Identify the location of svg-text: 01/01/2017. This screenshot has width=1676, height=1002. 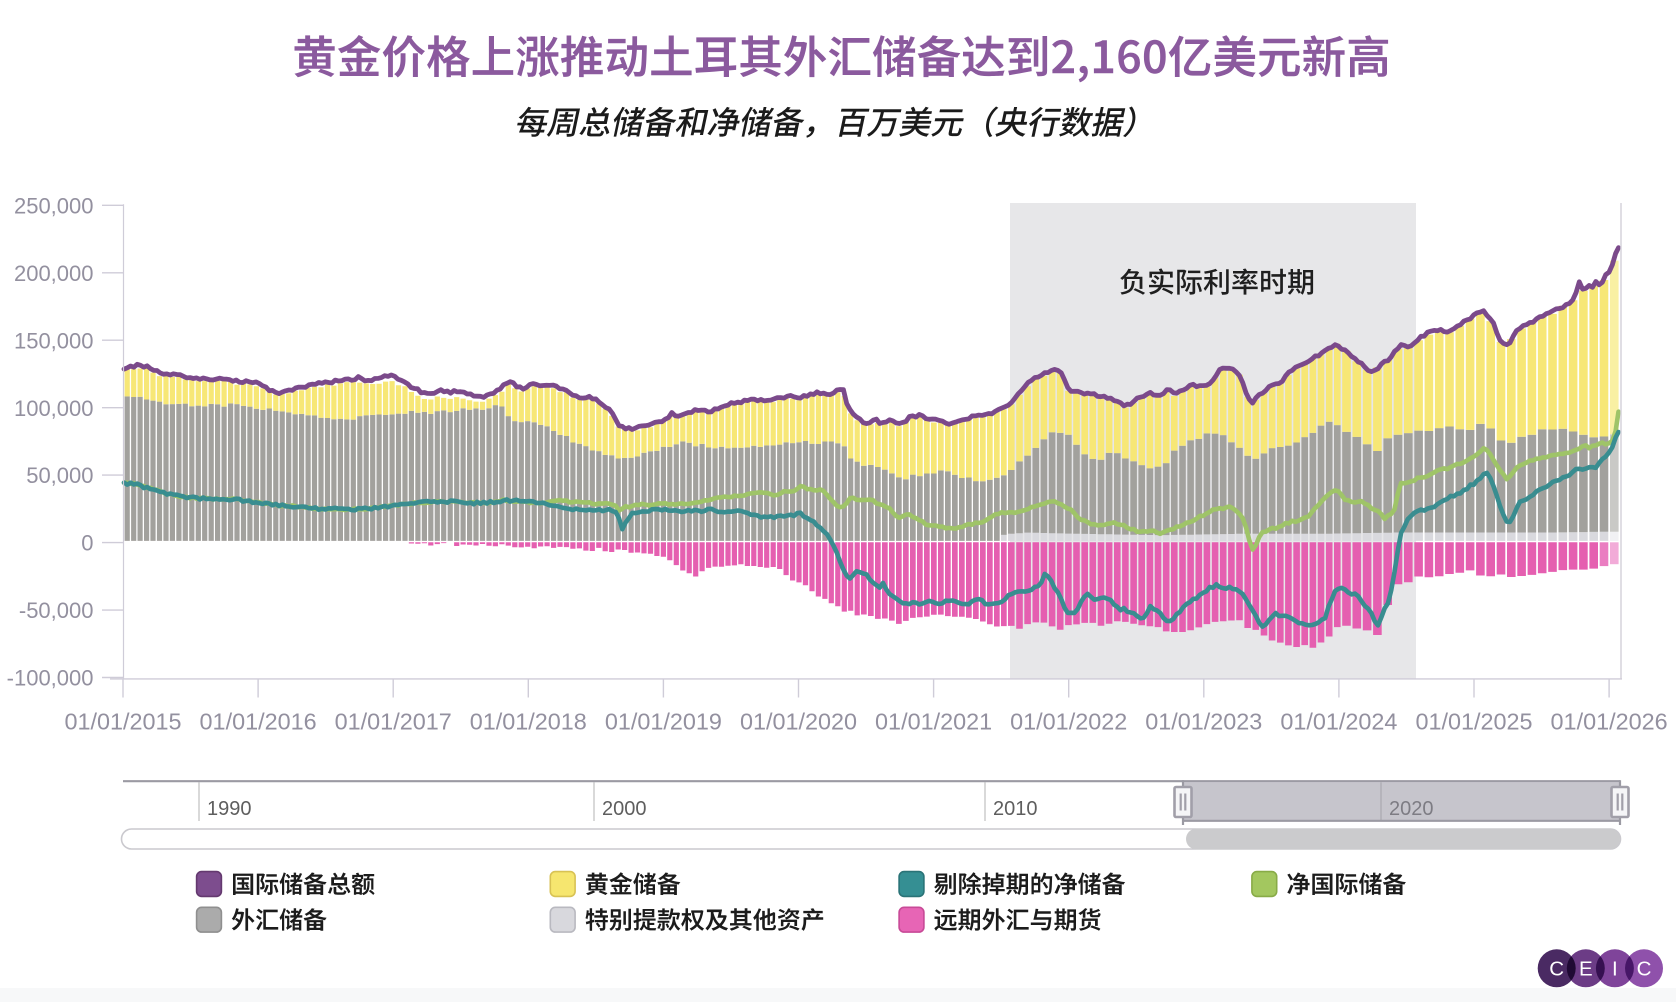
(393, 722).